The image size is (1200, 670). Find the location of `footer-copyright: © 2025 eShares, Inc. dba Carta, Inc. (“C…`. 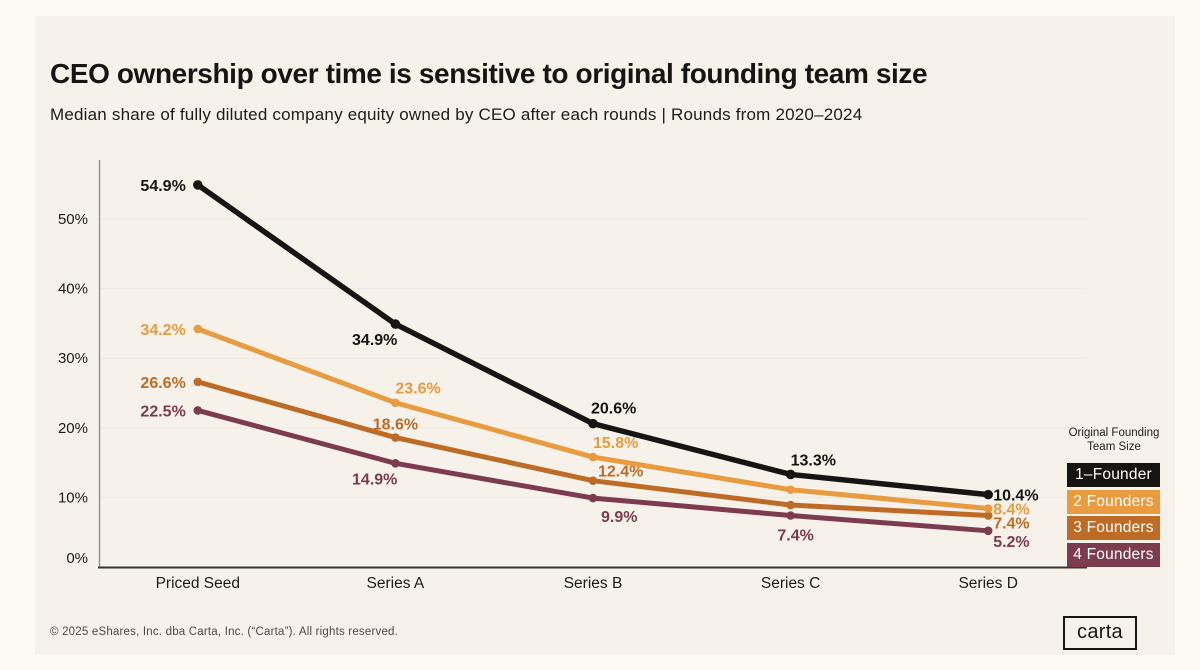

footer-copyright: © 2025 eShares, Inc. dba Carta, Inc. (“C… is located at coordinates (224, 632).